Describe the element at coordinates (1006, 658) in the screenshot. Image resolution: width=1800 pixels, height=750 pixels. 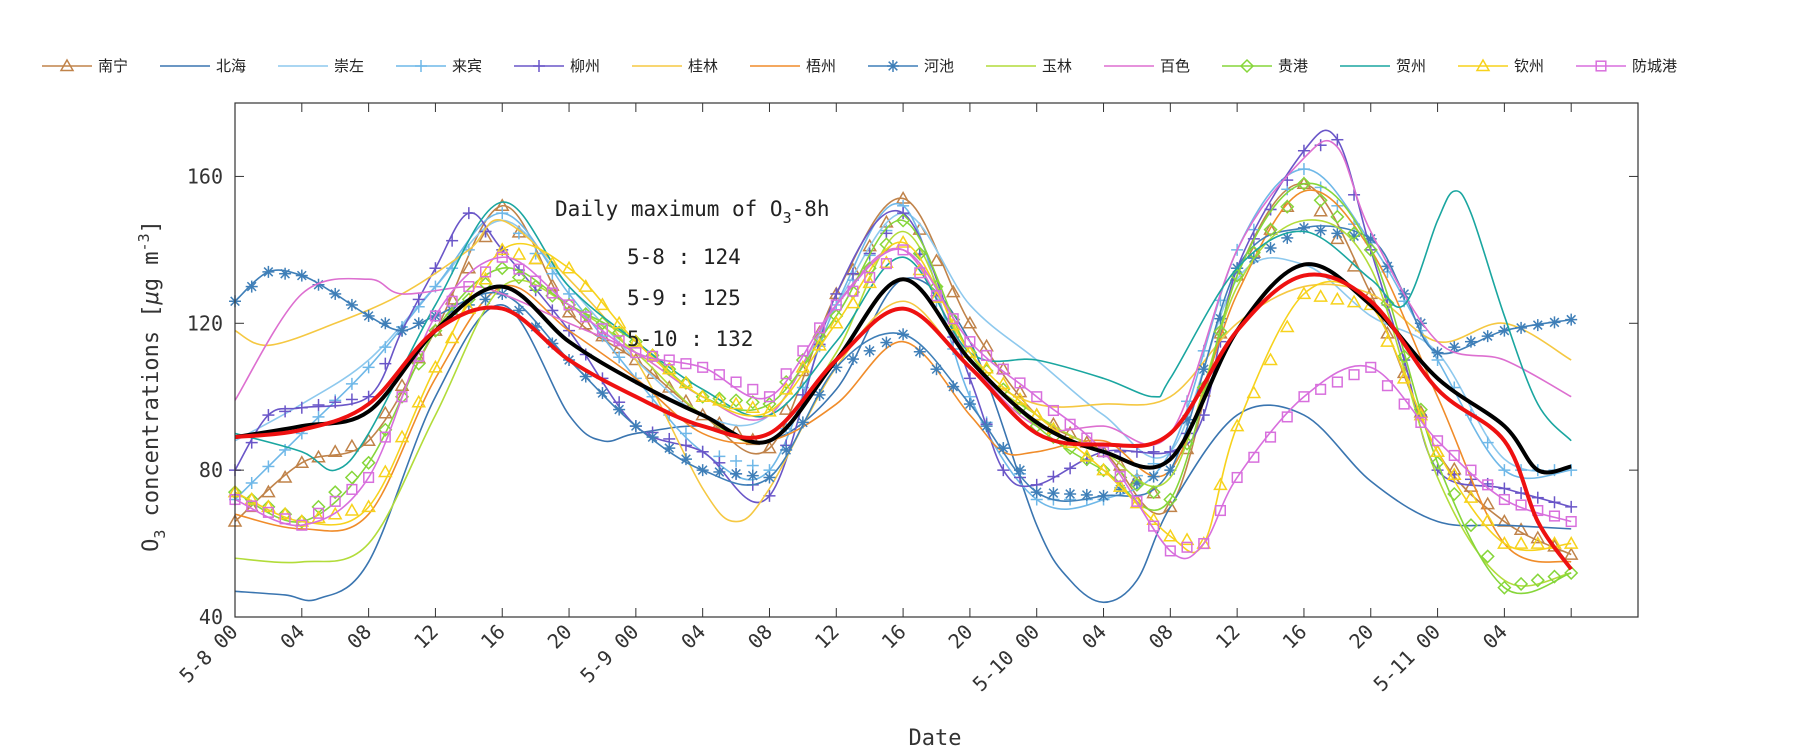
I see `x-tick-label: 5-10 00` at that location.